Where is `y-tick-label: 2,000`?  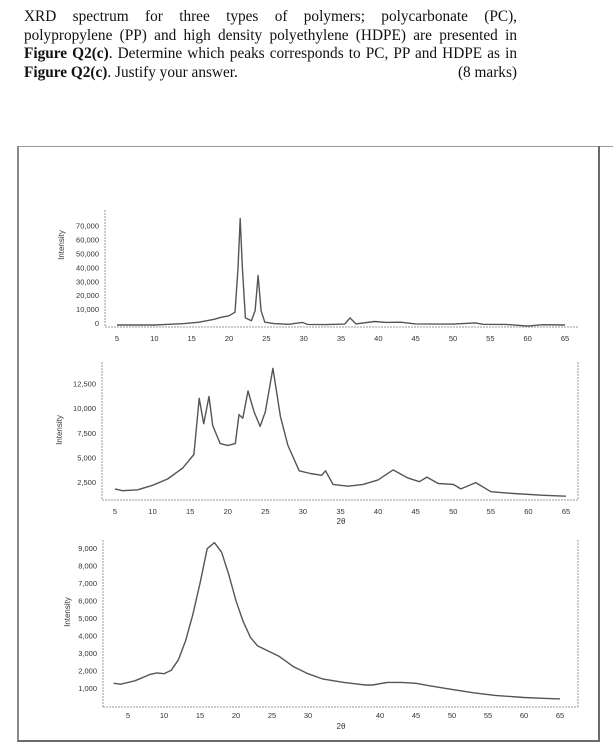 y-tick-label: 2,000 is located at coordinates (87, 671).